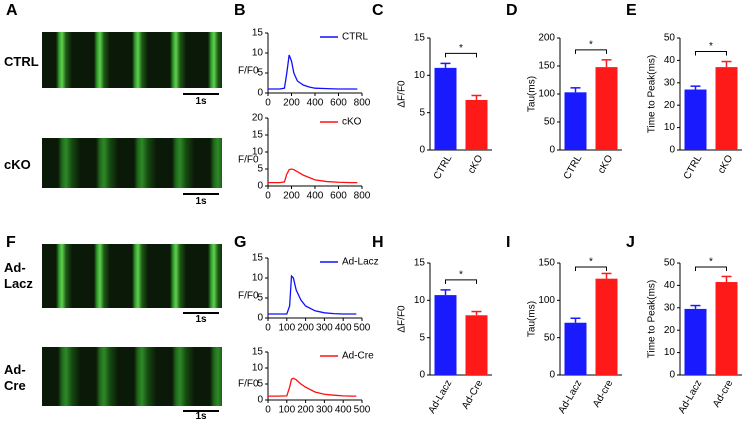 This screenshot has height=424, width=751. Describe the element at coordinates (240, 242) in the screenshot. I see `panel-letter: G` at that location.